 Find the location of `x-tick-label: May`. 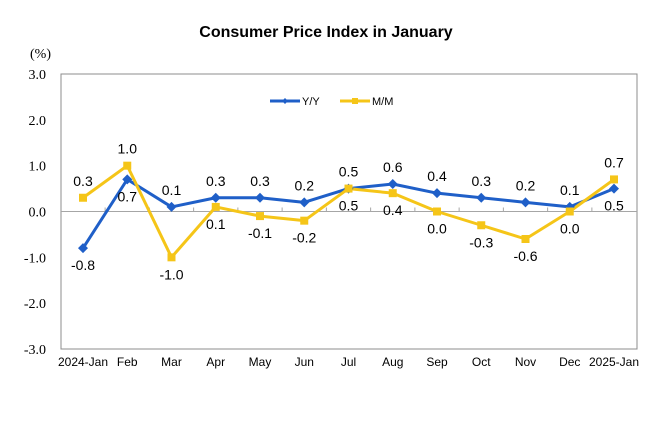

x-tick-label: May is located at coordinates (260, 362).